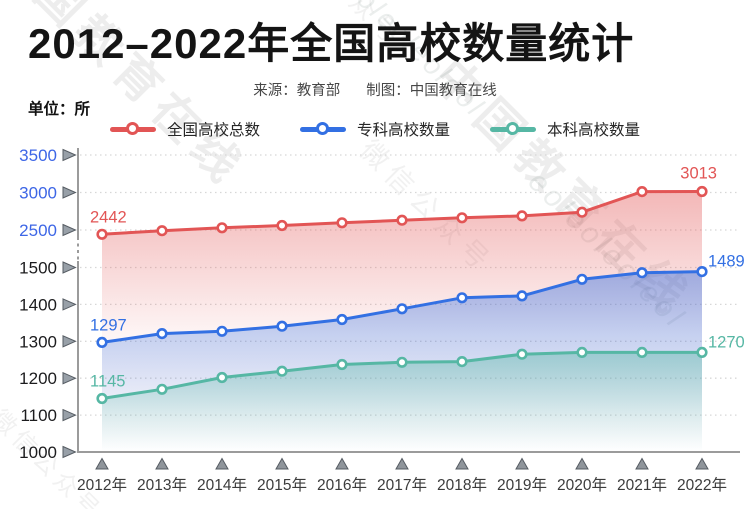  What do you see at coordinates (282, 326) in the screenshot?
I see `series-point-vocational-2015` at bounding box center [282, 326].